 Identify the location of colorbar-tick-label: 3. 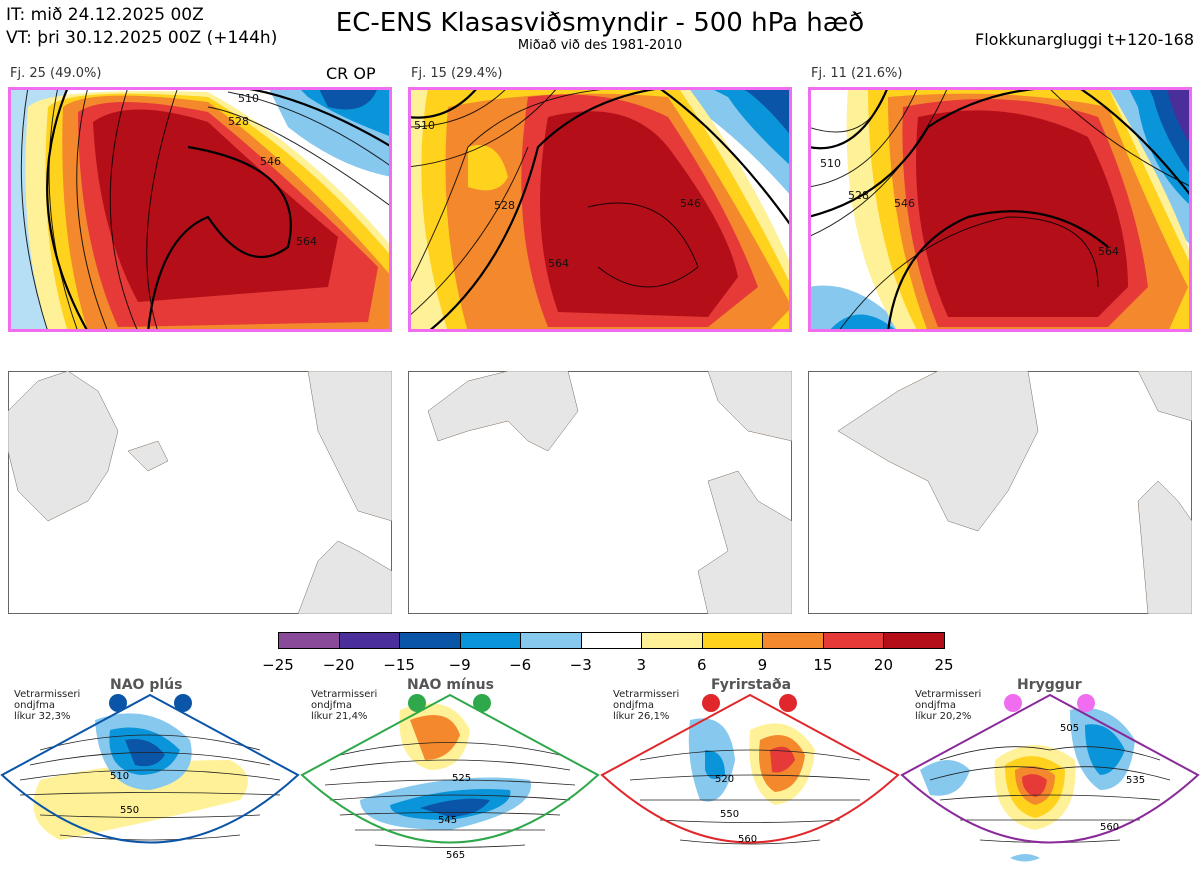
(641, 665).